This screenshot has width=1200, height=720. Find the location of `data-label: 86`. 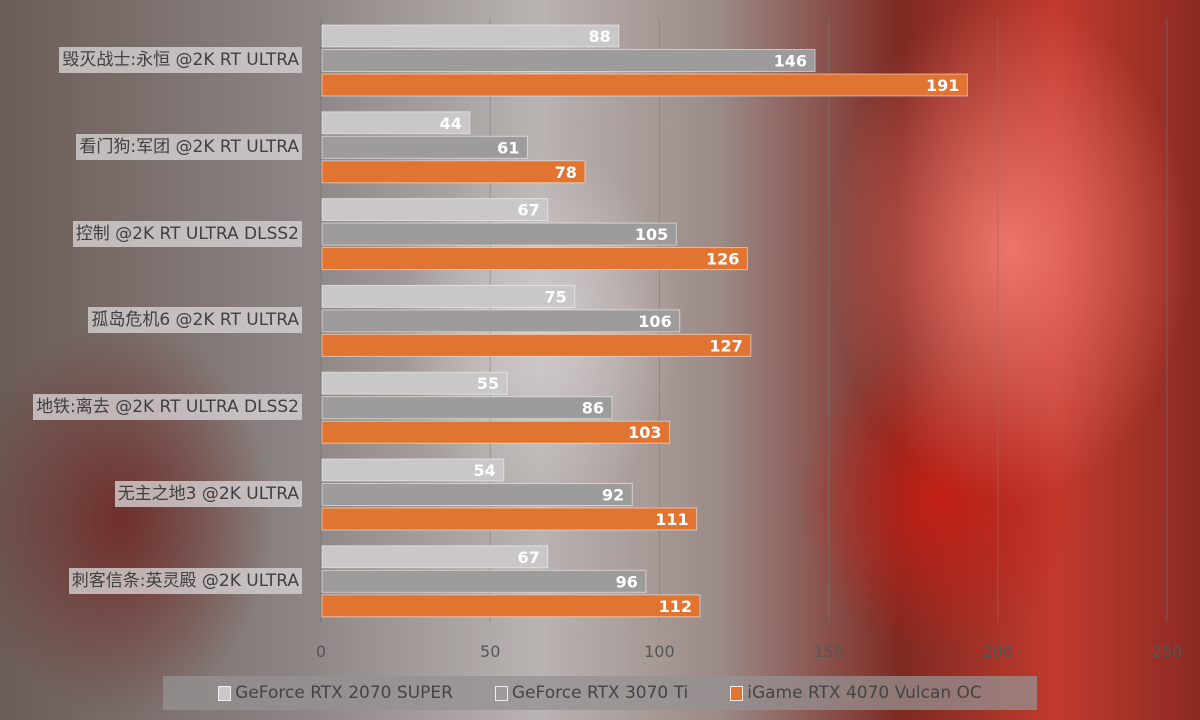

data-label: 86 is located at coordinates (593, 408).